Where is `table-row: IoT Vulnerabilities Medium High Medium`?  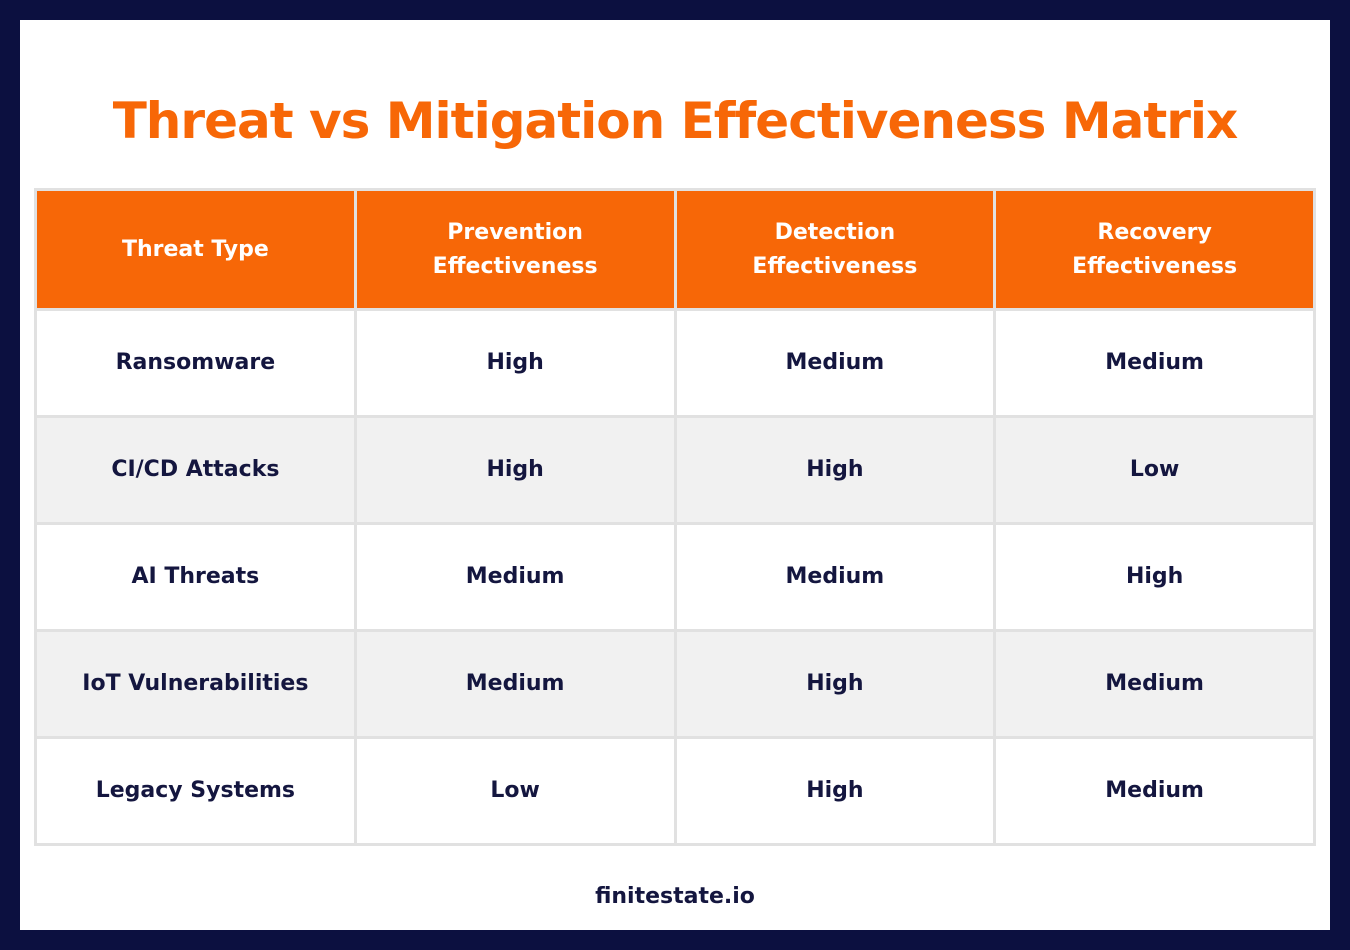 table-row: IoT Vulnerabilities Medium High Medium is located at coordinates (675, 684).